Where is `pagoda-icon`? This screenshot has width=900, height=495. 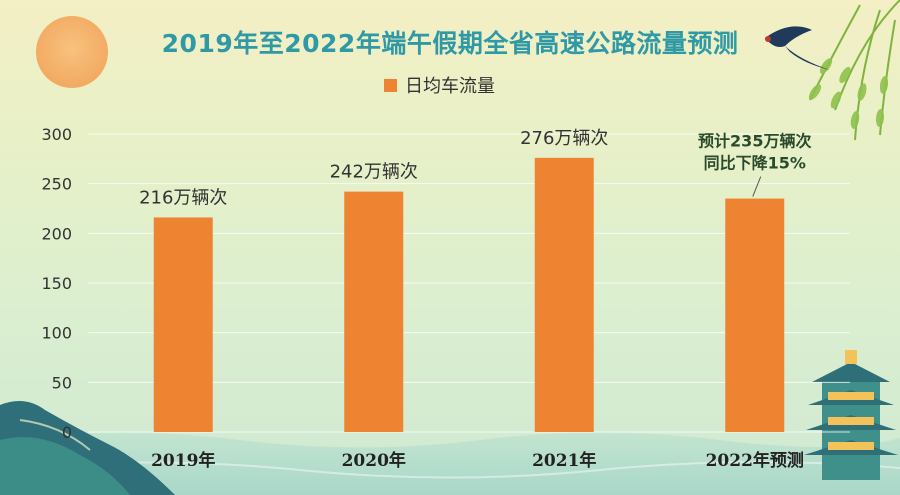
pagoda-icon is located at coordinates (851, 415).